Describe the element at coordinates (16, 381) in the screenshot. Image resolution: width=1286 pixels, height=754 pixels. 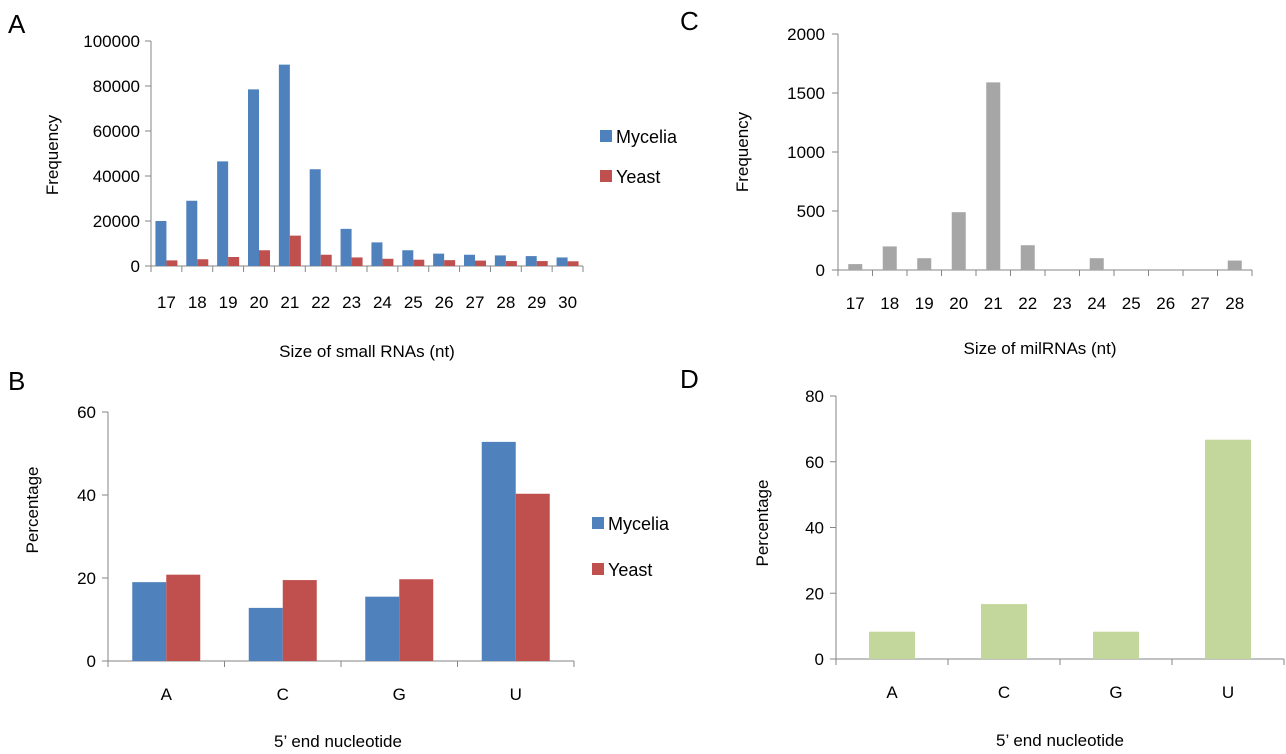
I see `panel-letter: B` at that location.